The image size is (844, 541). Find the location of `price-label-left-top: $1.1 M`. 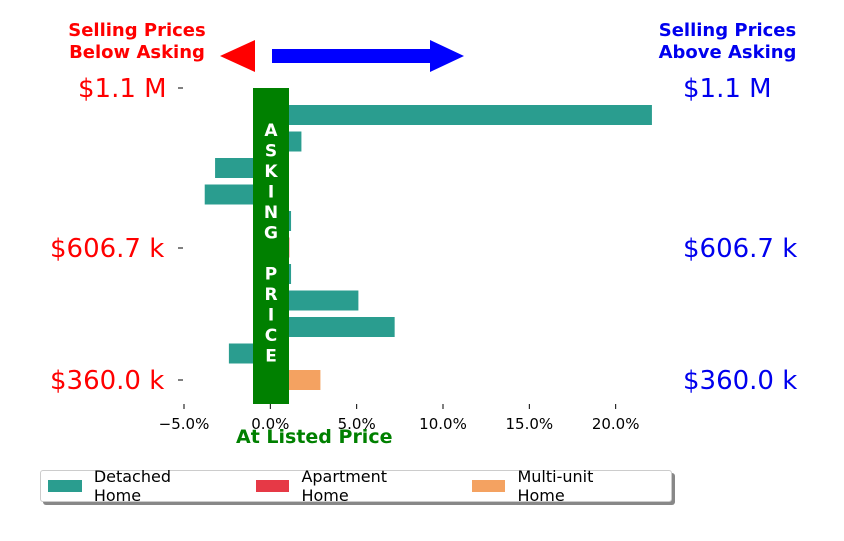

price-label-left-top: $1.1 M is located at coordinates (122, 89).